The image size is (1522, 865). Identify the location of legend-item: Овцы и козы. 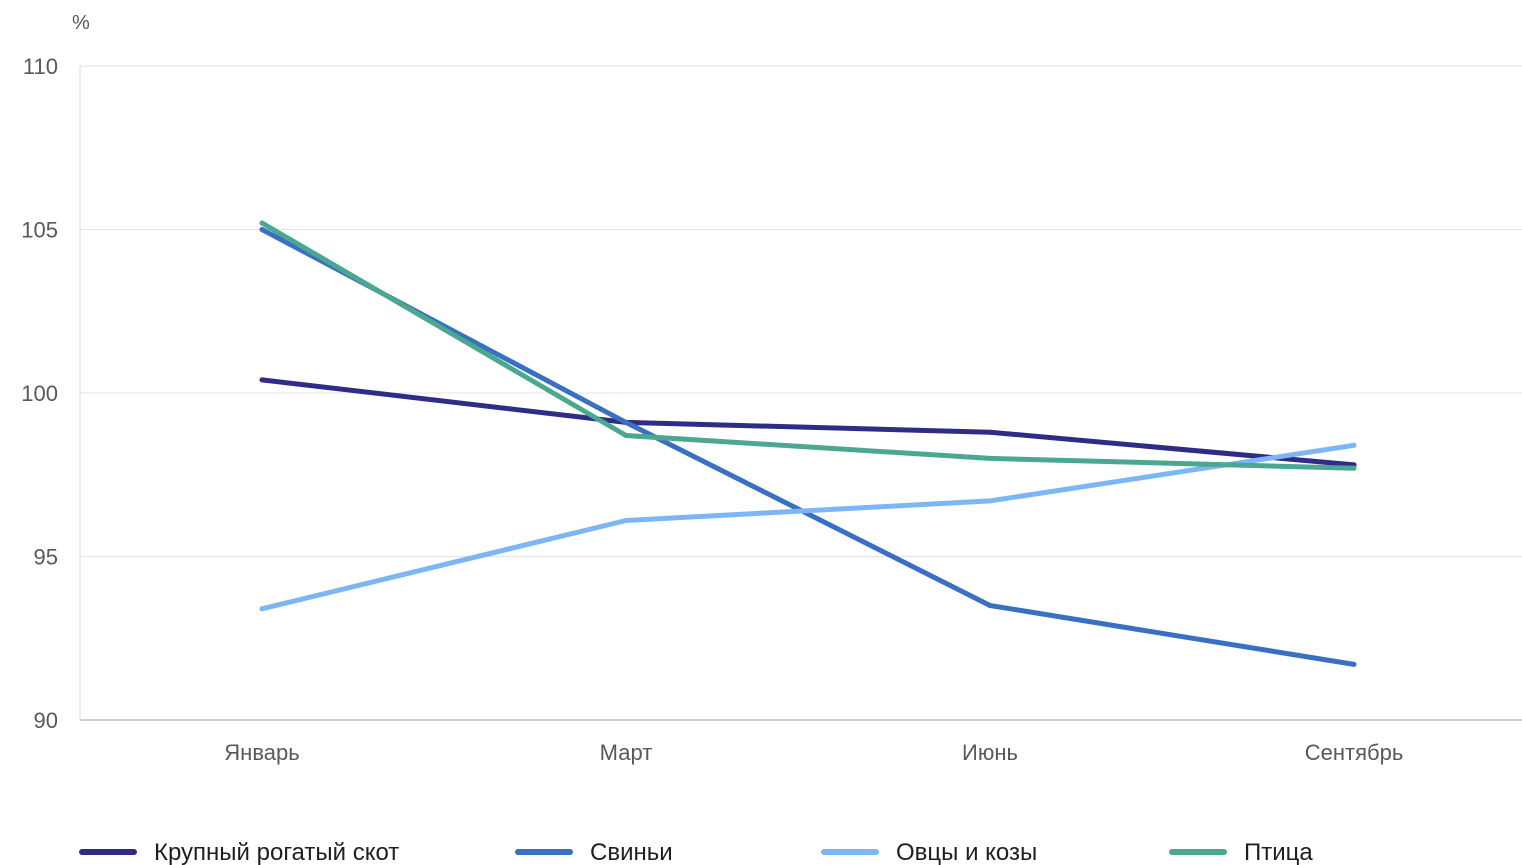
(929, 852).